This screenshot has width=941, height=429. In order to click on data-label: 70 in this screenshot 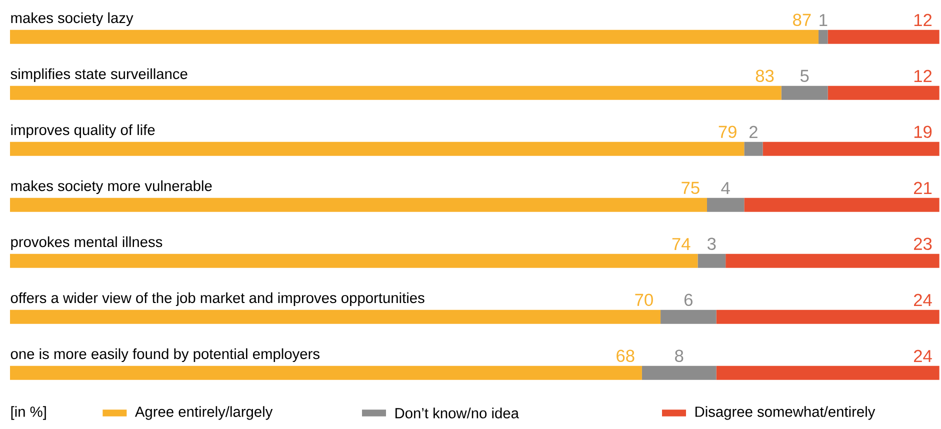, I will do `click(644, 300)`.